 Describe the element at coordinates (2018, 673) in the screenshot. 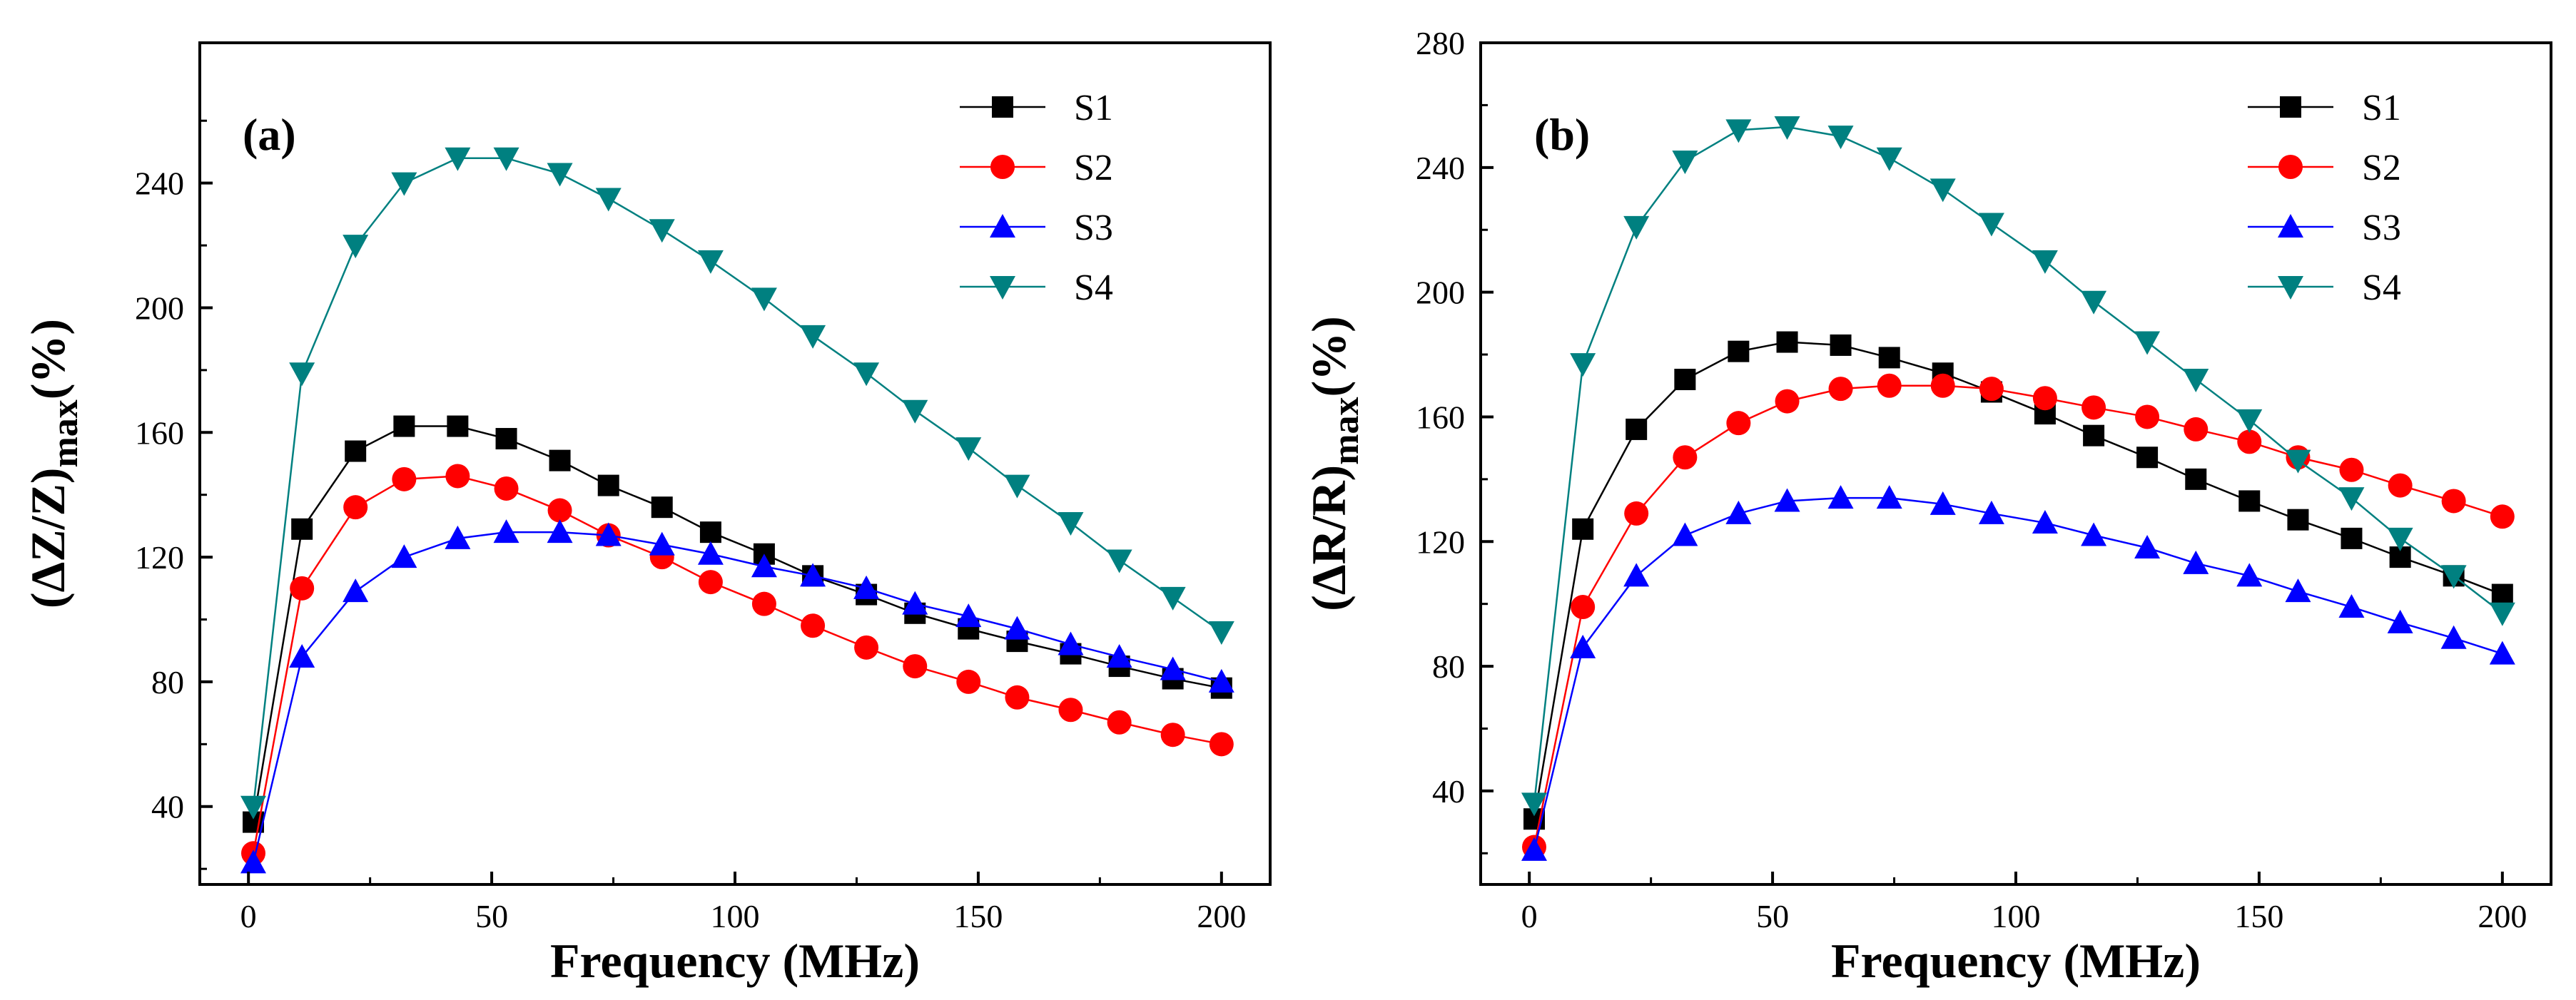

I see `series-line-s3` at that location.